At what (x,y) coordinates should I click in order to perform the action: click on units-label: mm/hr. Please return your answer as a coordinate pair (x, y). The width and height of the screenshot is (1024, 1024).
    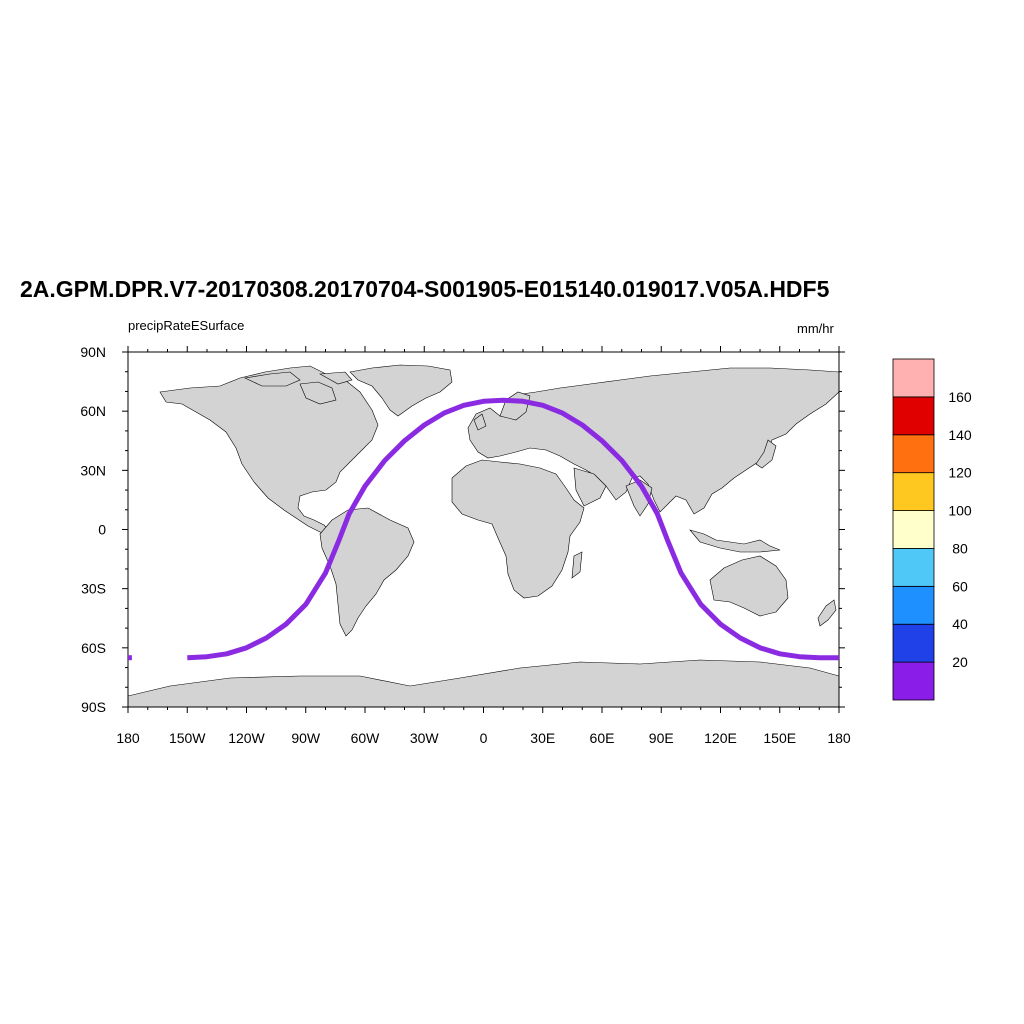
    Looking at the image, I should click on (815, 328).